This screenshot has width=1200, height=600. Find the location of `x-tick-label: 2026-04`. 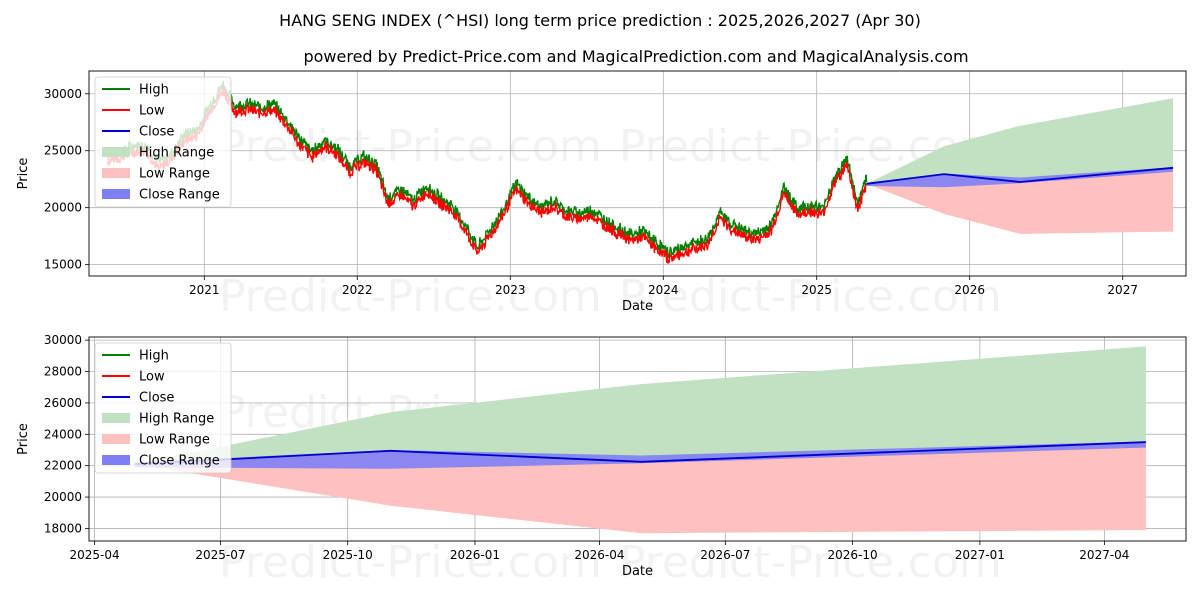

x-tick-label: 2026-04 is located at coordinates (599, 555).